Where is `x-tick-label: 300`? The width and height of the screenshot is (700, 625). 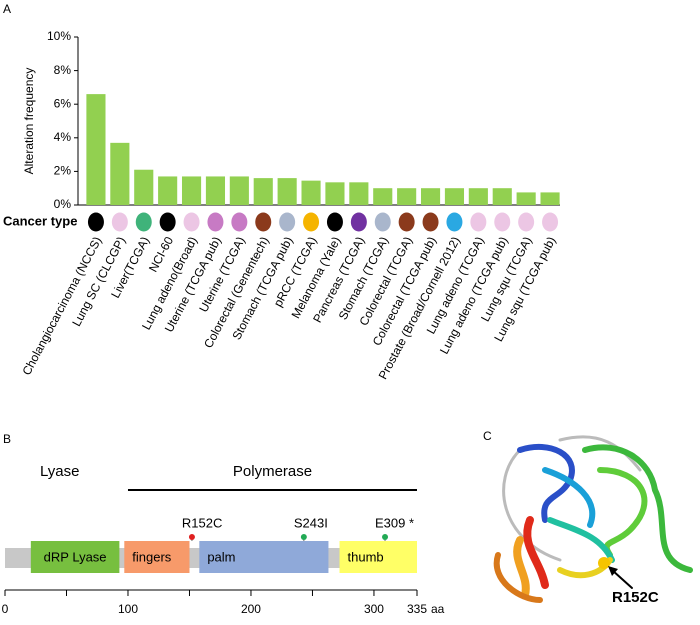 x-tick-label: 300 is located at coordinates (374, 609).